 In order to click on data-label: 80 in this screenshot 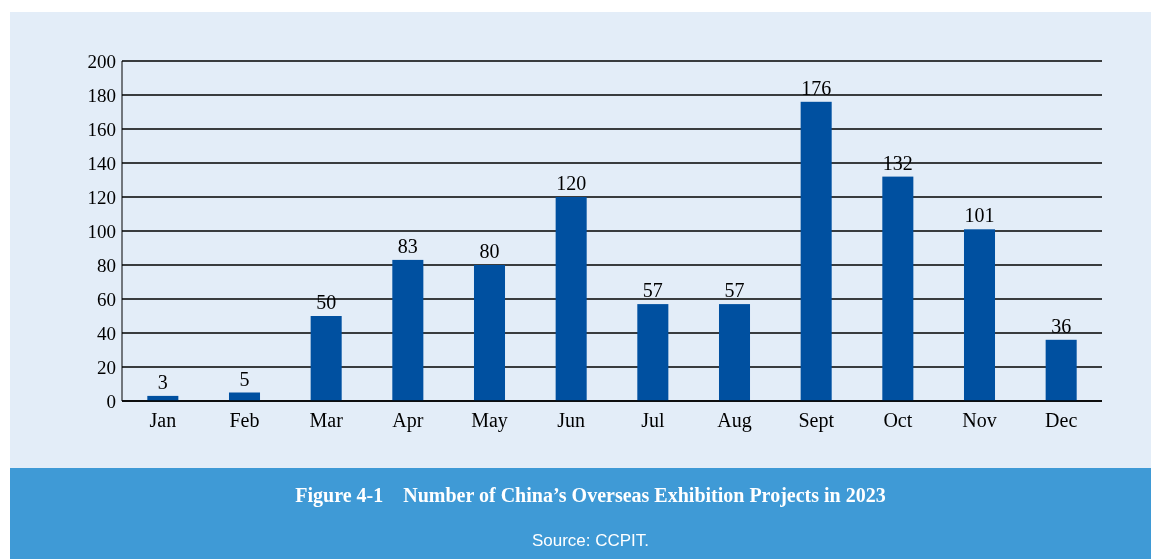, I will do `click(489, 251)`.